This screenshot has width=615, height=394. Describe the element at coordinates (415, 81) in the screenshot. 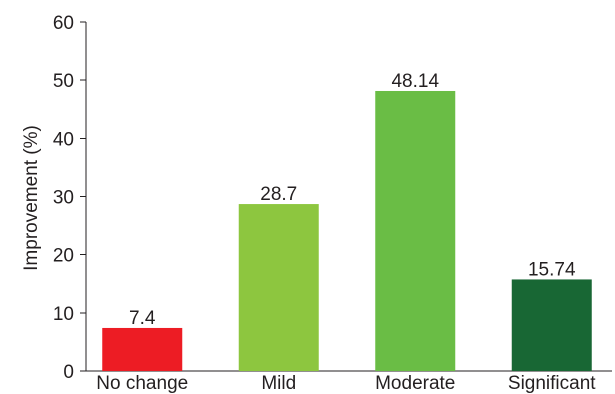

I see `data-label: 48.14` at that location.